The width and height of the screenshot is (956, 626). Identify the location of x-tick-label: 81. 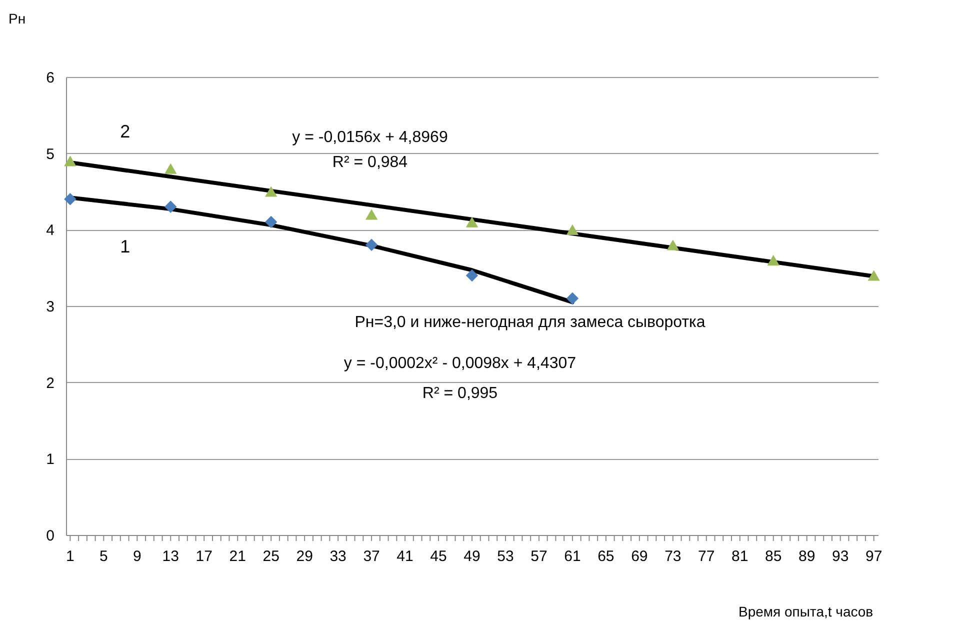
(740, 556).